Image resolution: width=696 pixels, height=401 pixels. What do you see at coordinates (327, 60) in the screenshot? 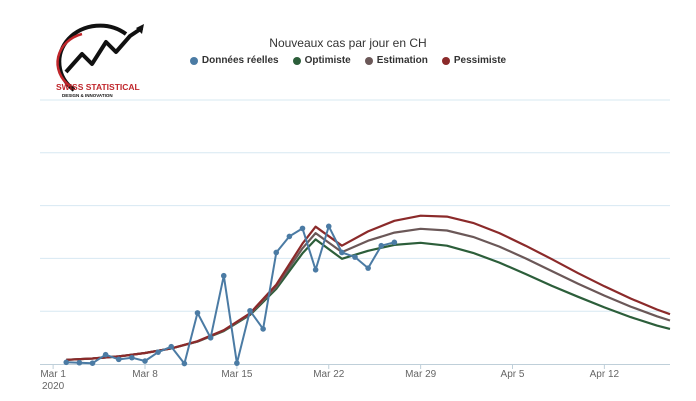
I see `legend-label-1: Optimiste` at bounding box center [327, 60].